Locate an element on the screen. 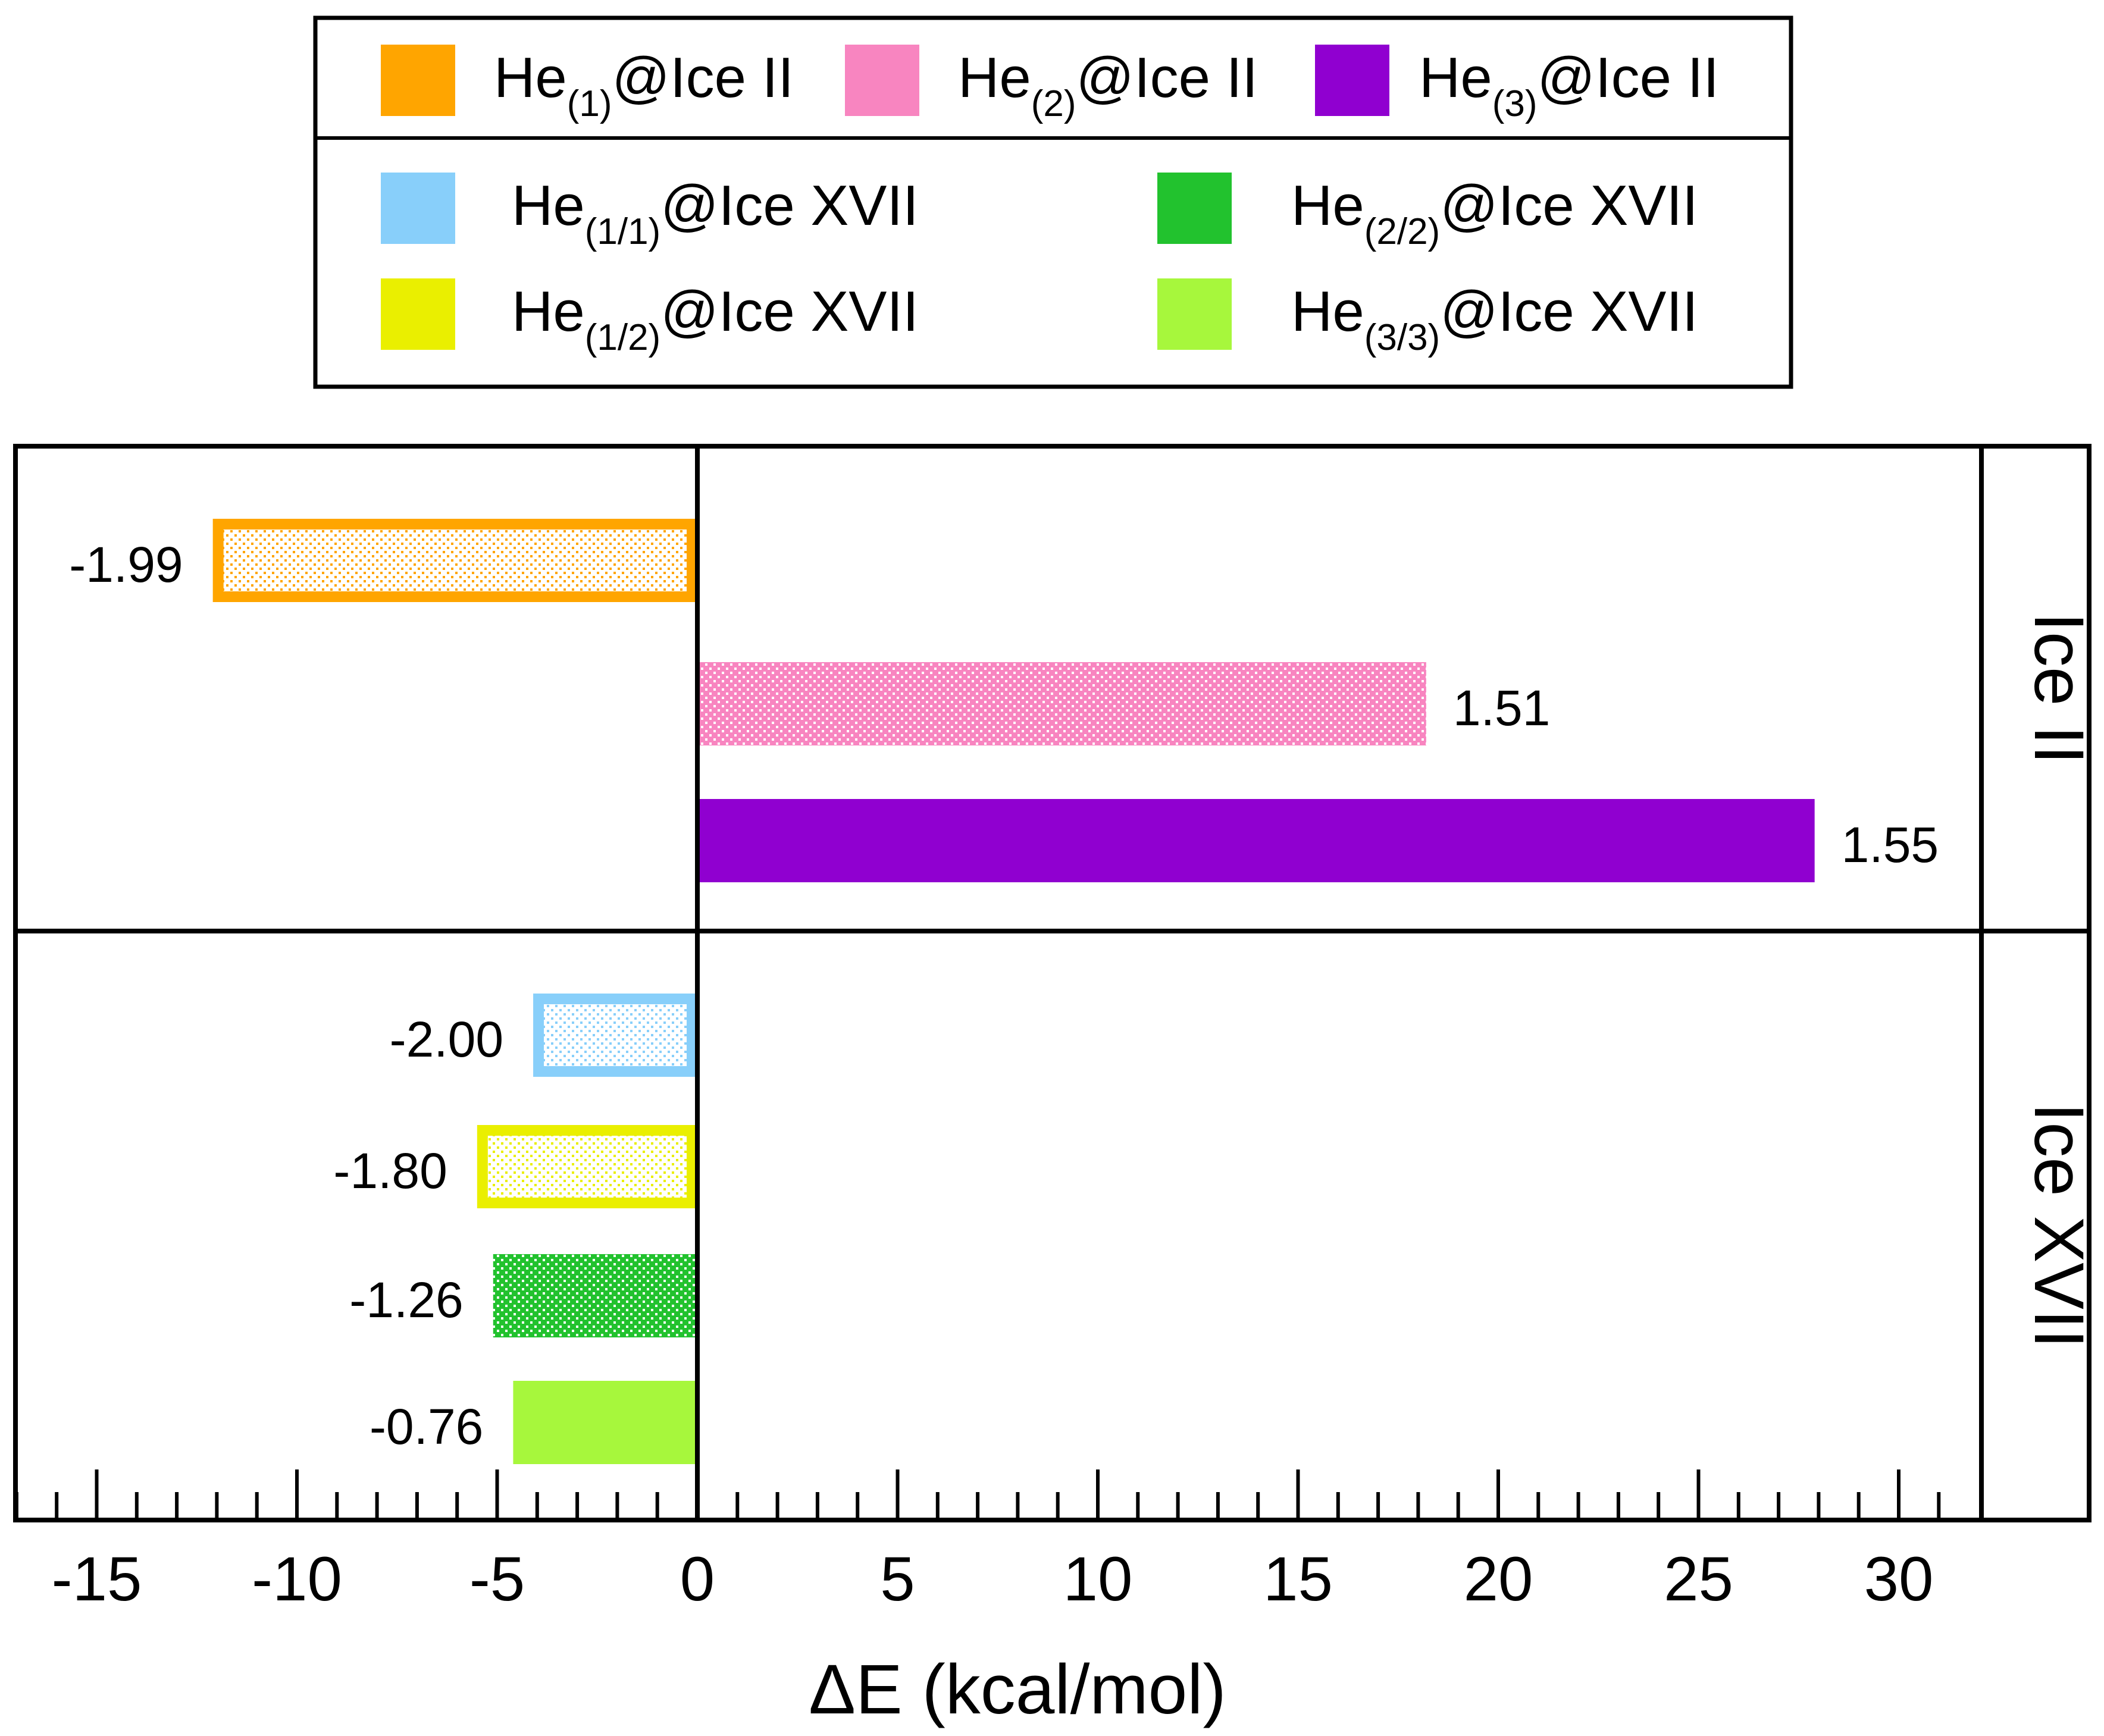 This screenshot has width=2104, height=1736. x-tick-label: 5 is located at coordinates (897, 1579).